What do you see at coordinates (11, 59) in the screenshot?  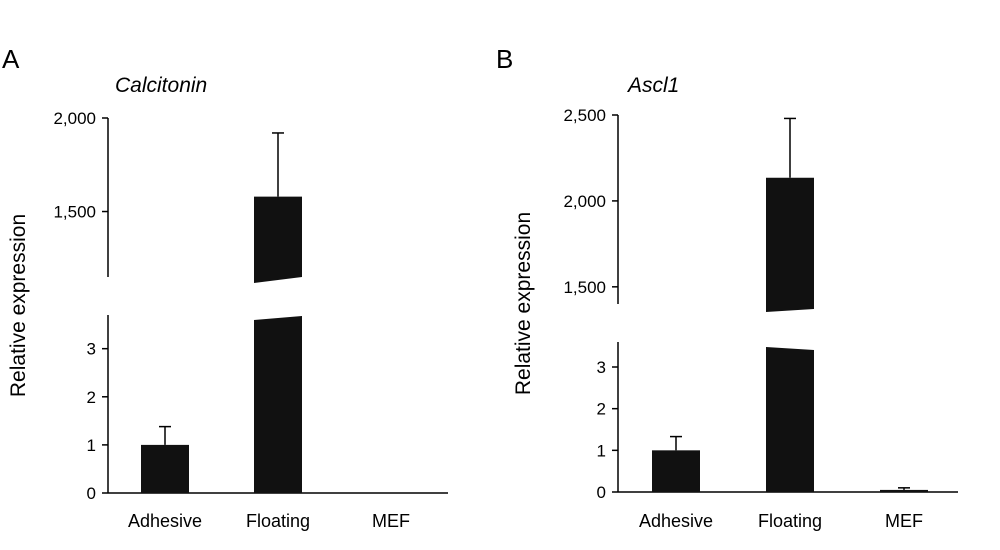 I see `panel-letter: A` at bounding box center [11, 59].